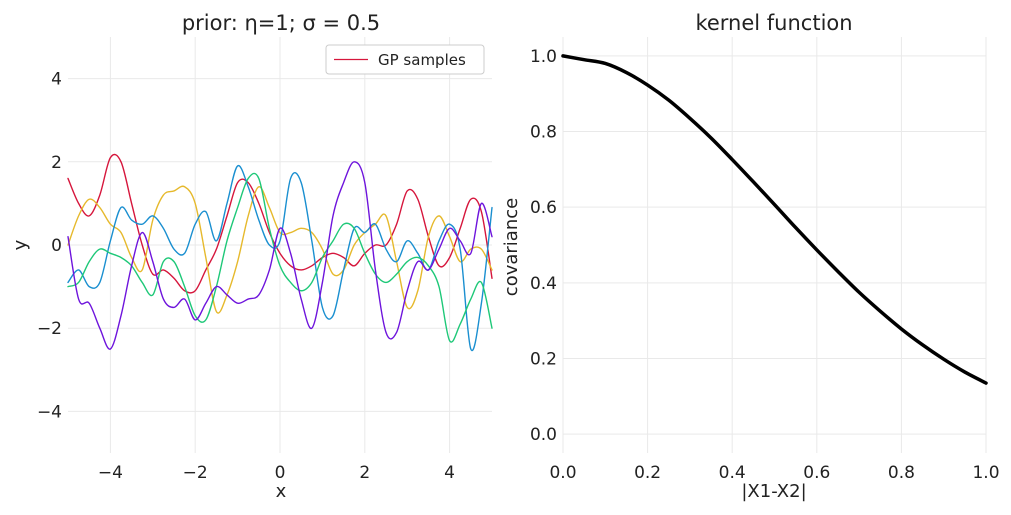 The height and width of the screenshot is (515, 1011). What do you see at coordinates (816, 473) in the screenshot?
I see `right-x-tick-label: 0.6` at bounding box center [816, 473].